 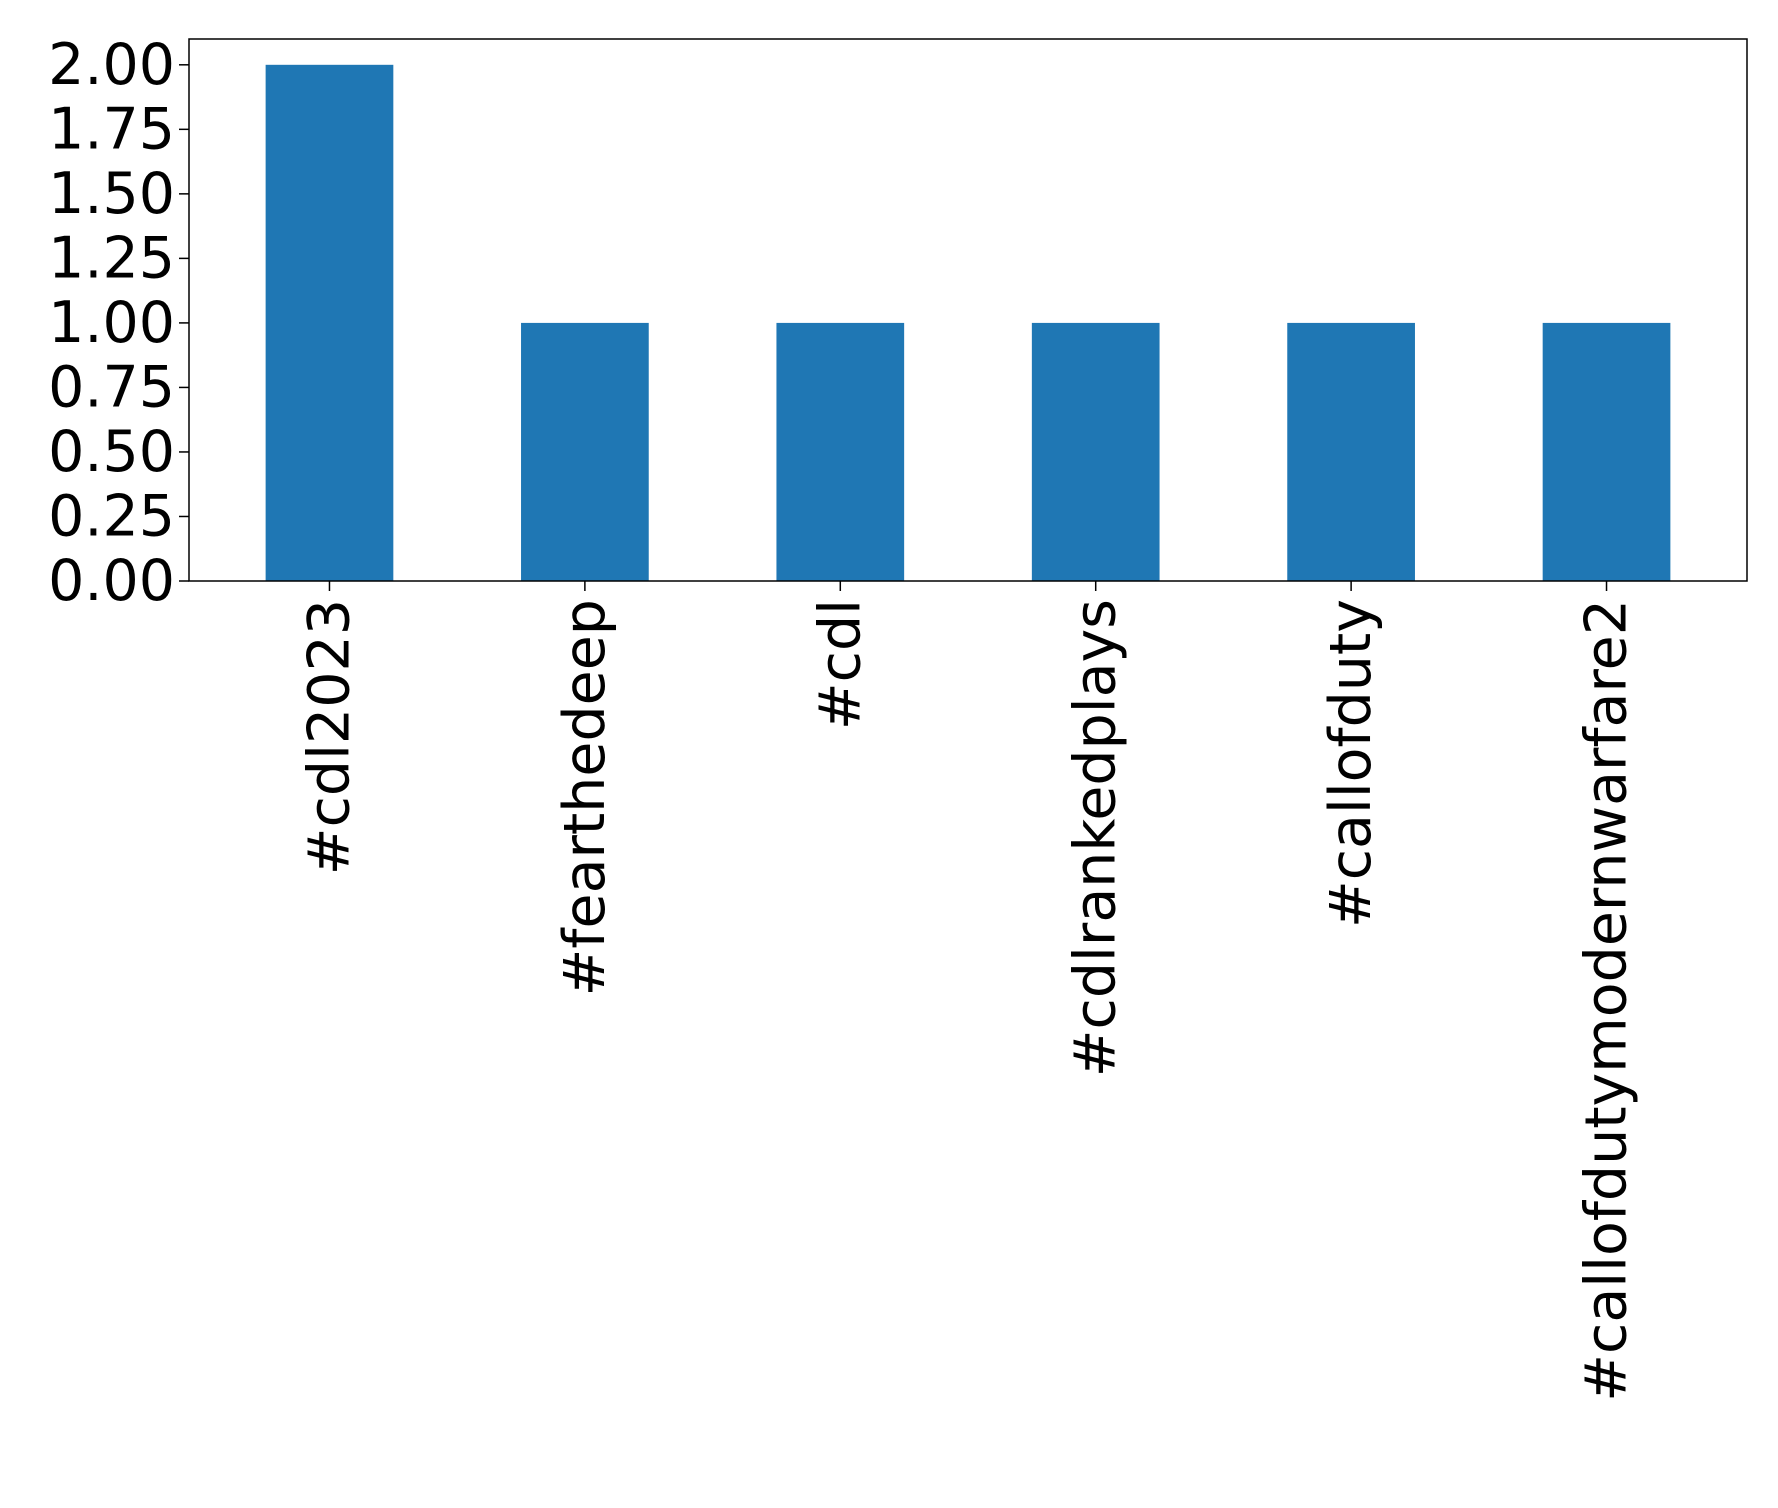 What do you see at coordinates (111, 129) in the screenshot?
I see `y-tick-label: 1.75` at bounding box center [111, 129].